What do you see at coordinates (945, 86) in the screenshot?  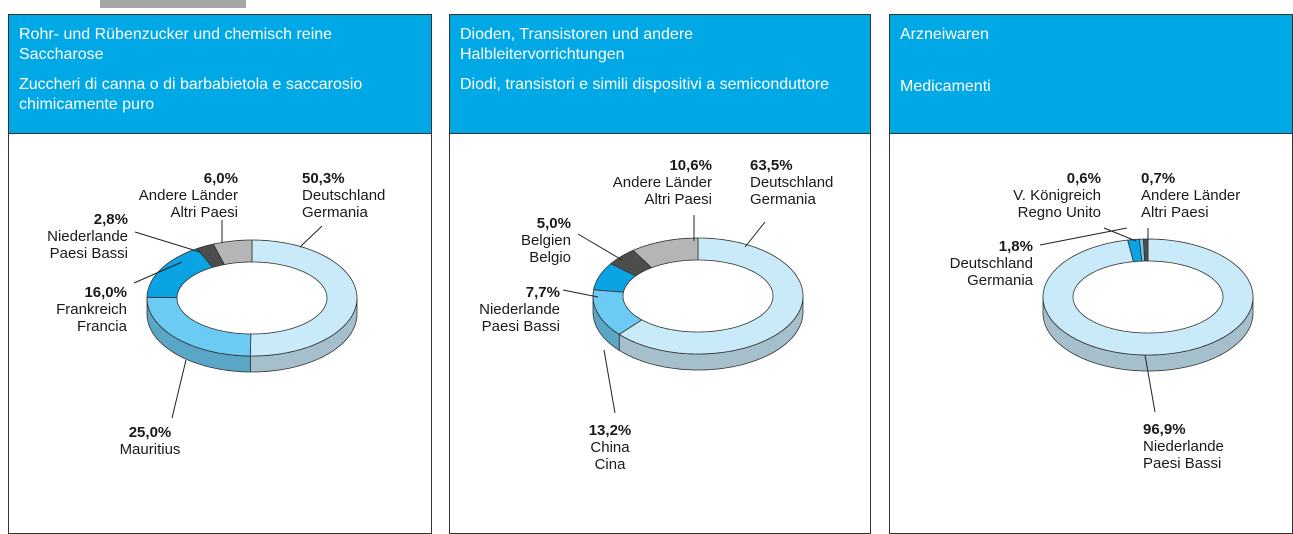 I see `subtitle: Medicamenti` at bounding box center [945, 86].